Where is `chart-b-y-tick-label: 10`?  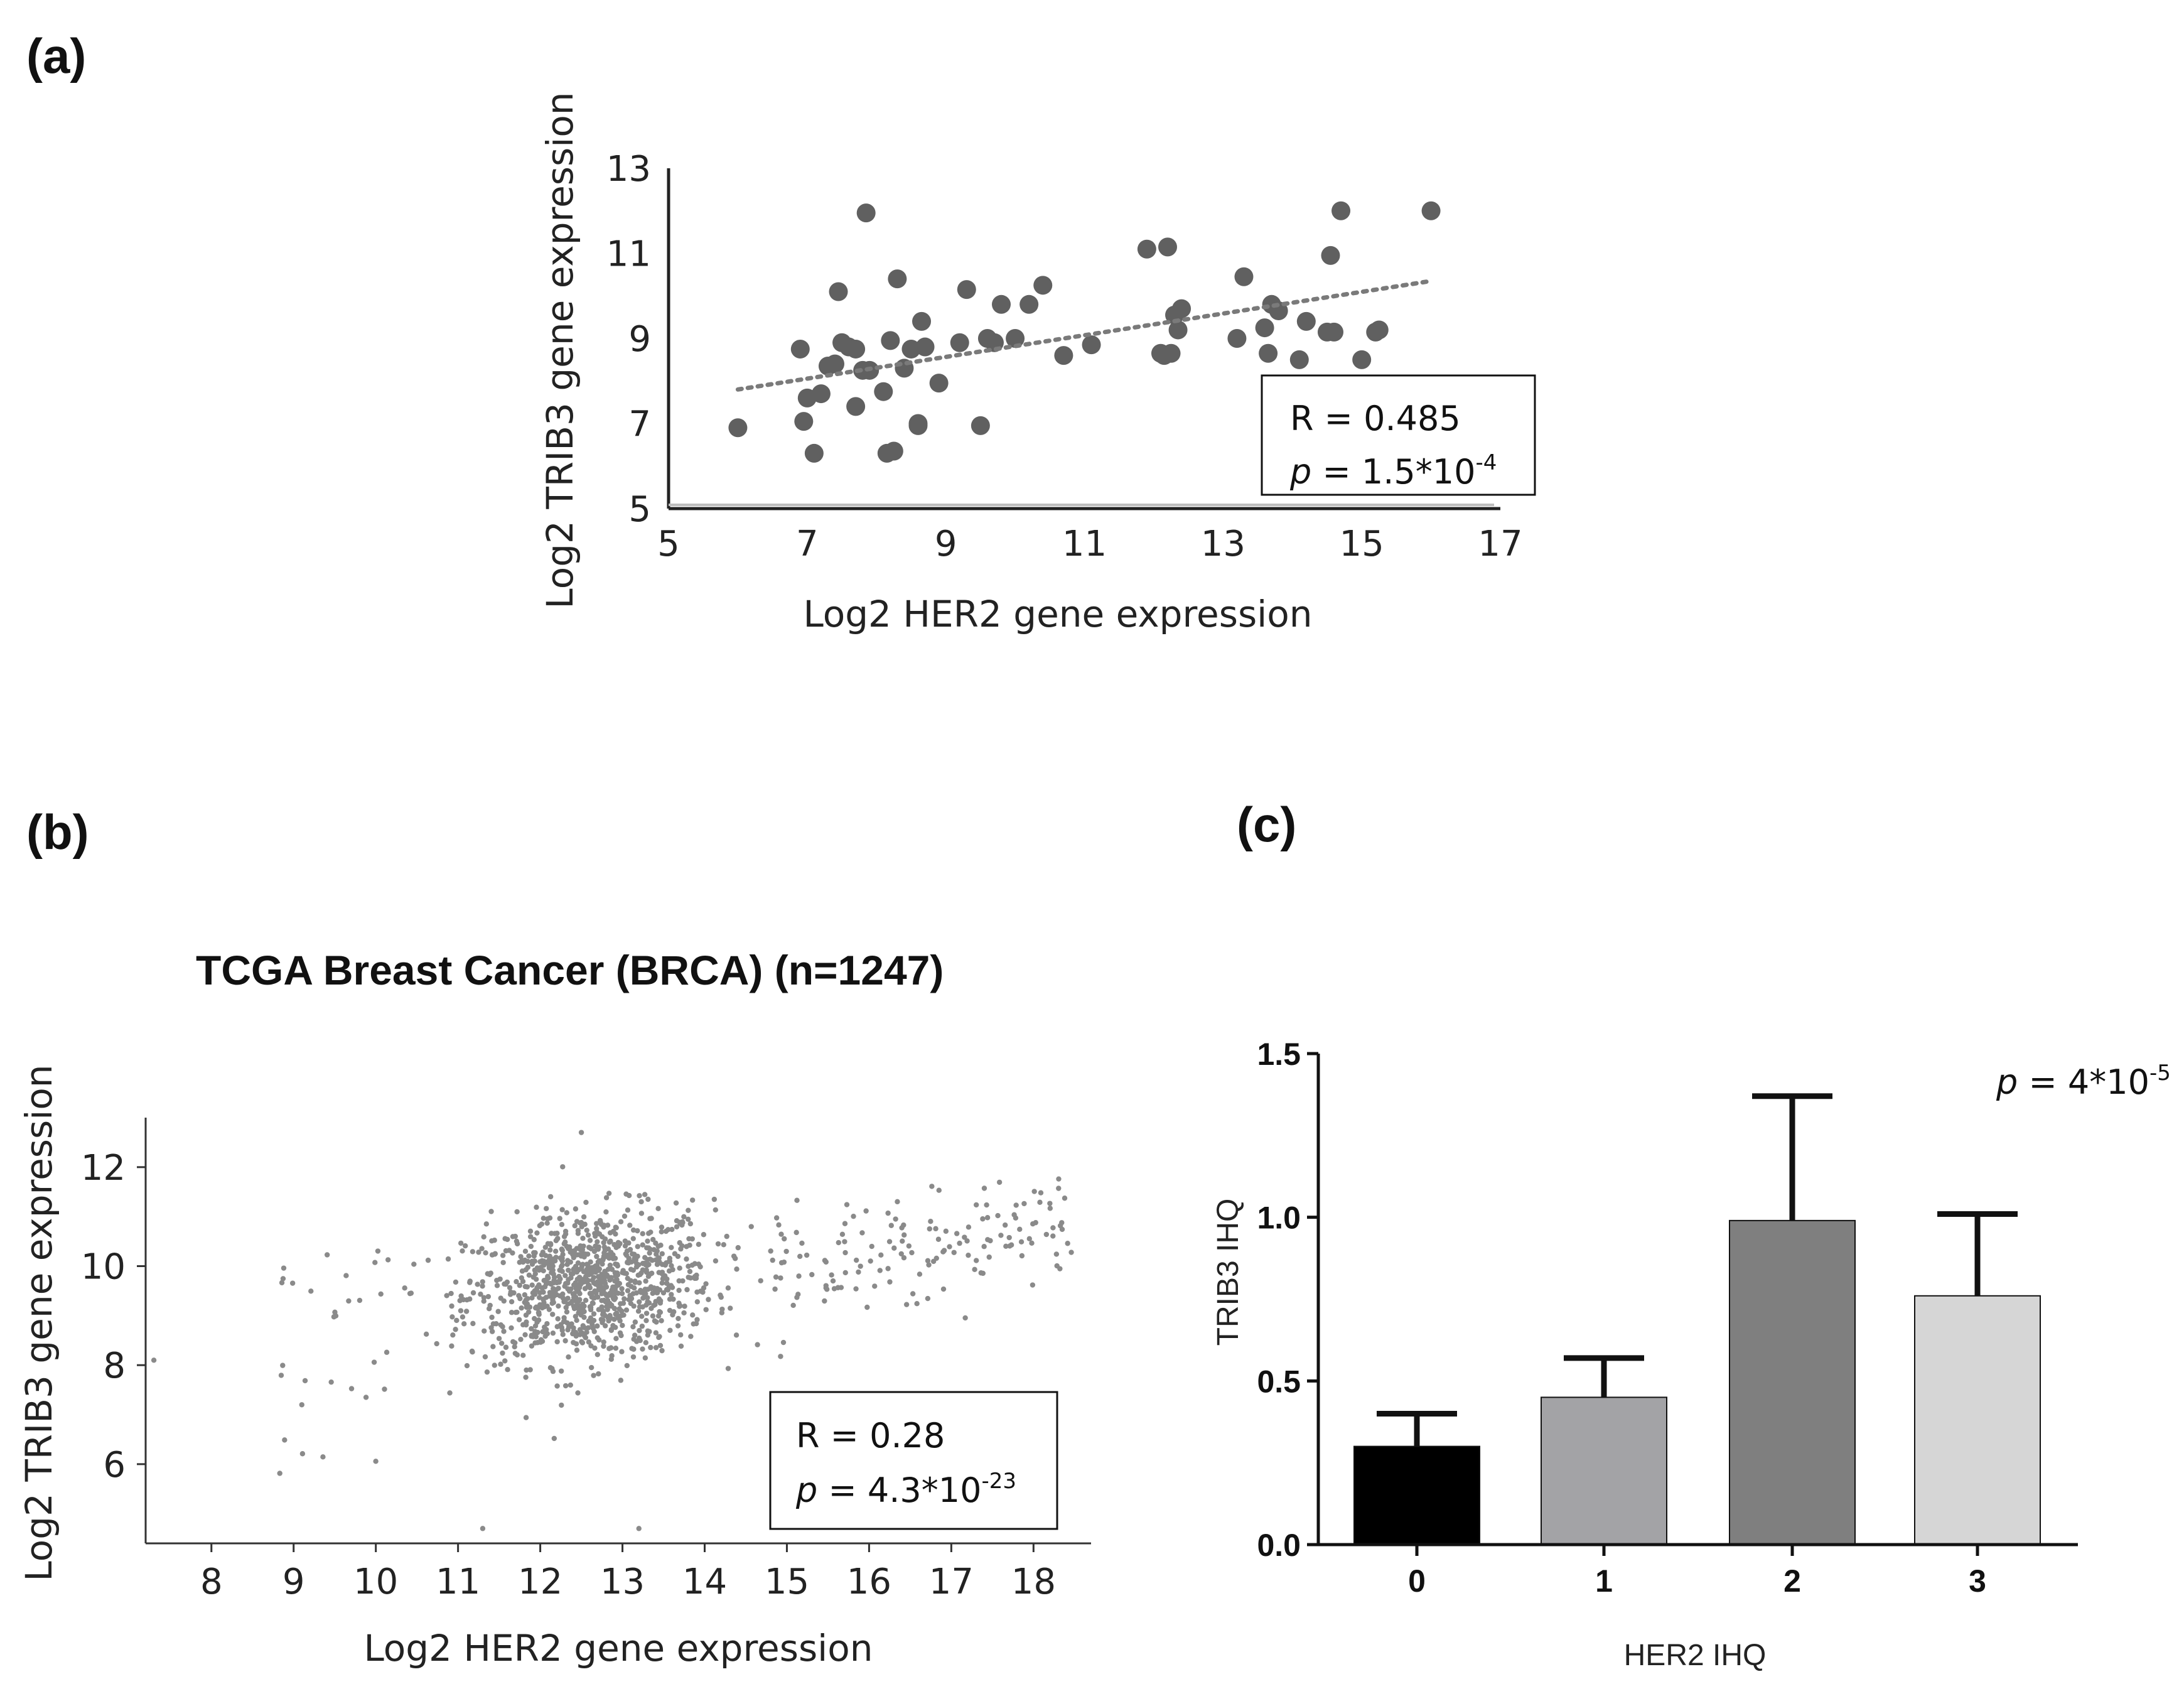 chart-b-y-tick-label: 10 is located at coordinates (103, 1267).